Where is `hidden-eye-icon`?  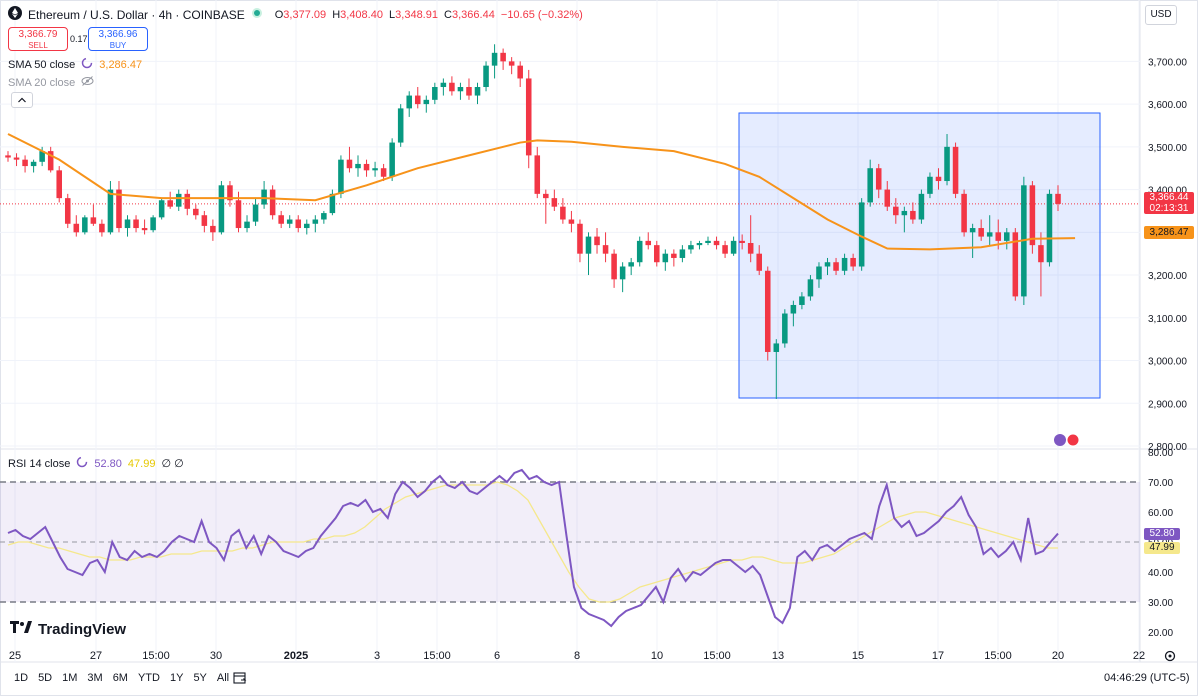
hidden-eye-icon is located at coordinates (87, 82).